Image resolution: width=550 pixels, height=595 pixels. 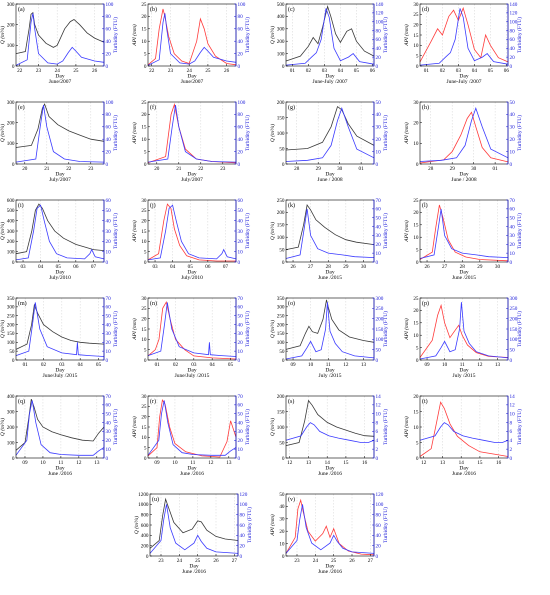 I want to click on x-tick-label: 02, so click(x=309, y=71).